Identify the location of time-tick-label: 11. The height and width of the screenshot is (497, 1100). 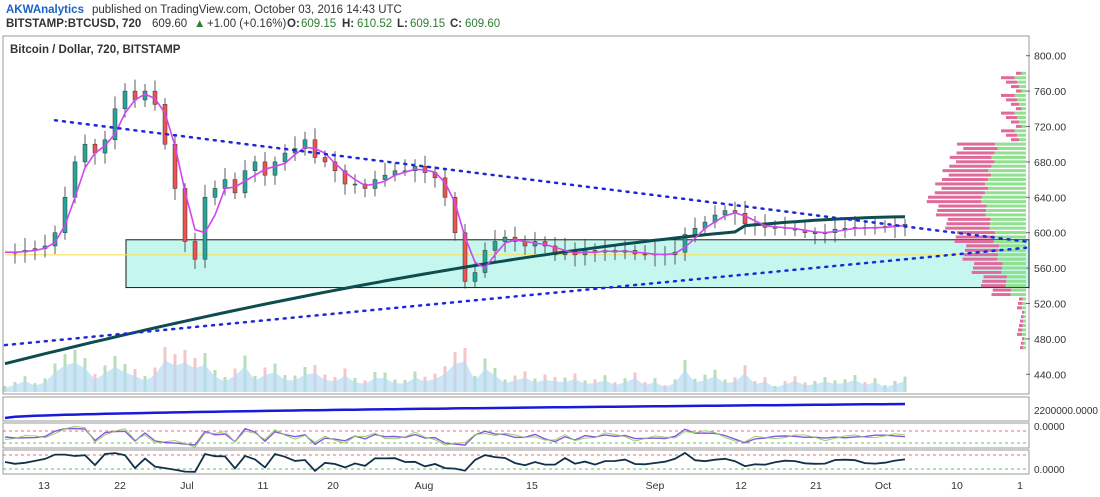
(263, 486).